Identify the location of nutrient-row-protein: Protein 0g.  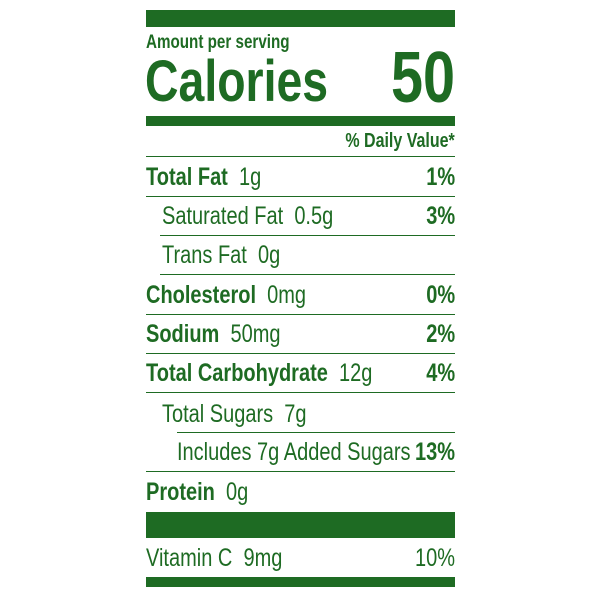
(300, 491).